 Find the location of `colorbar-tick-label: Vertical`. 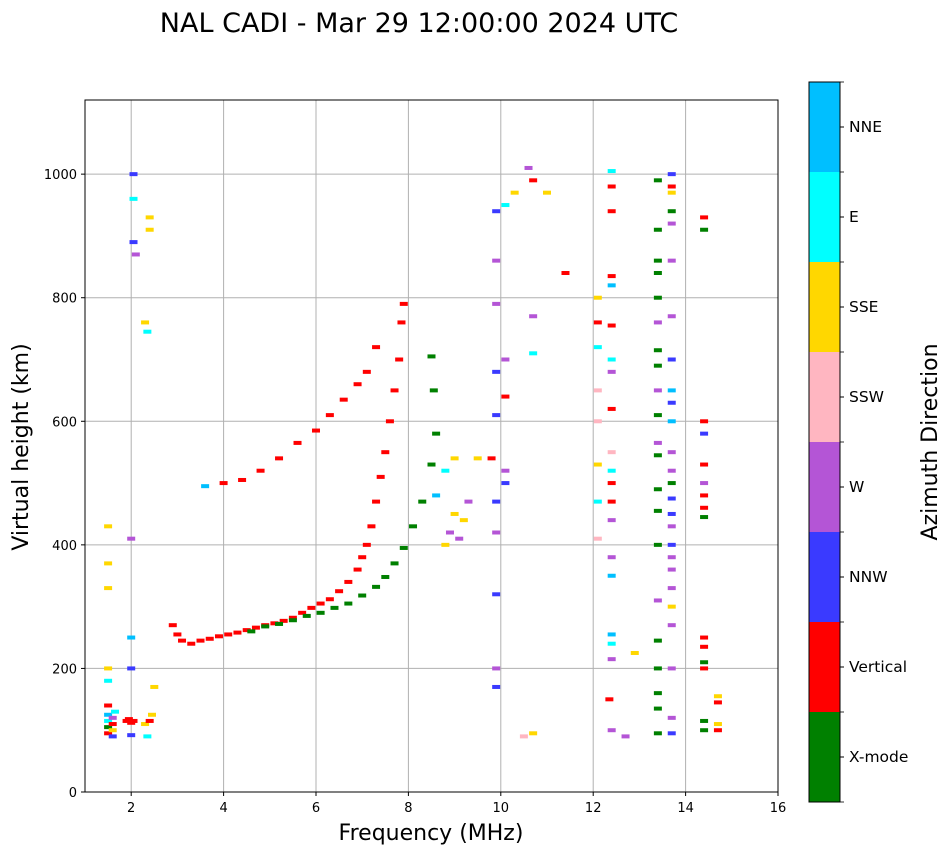

colorbar-tick-label: Vertical is located at coordinates (878, 667).